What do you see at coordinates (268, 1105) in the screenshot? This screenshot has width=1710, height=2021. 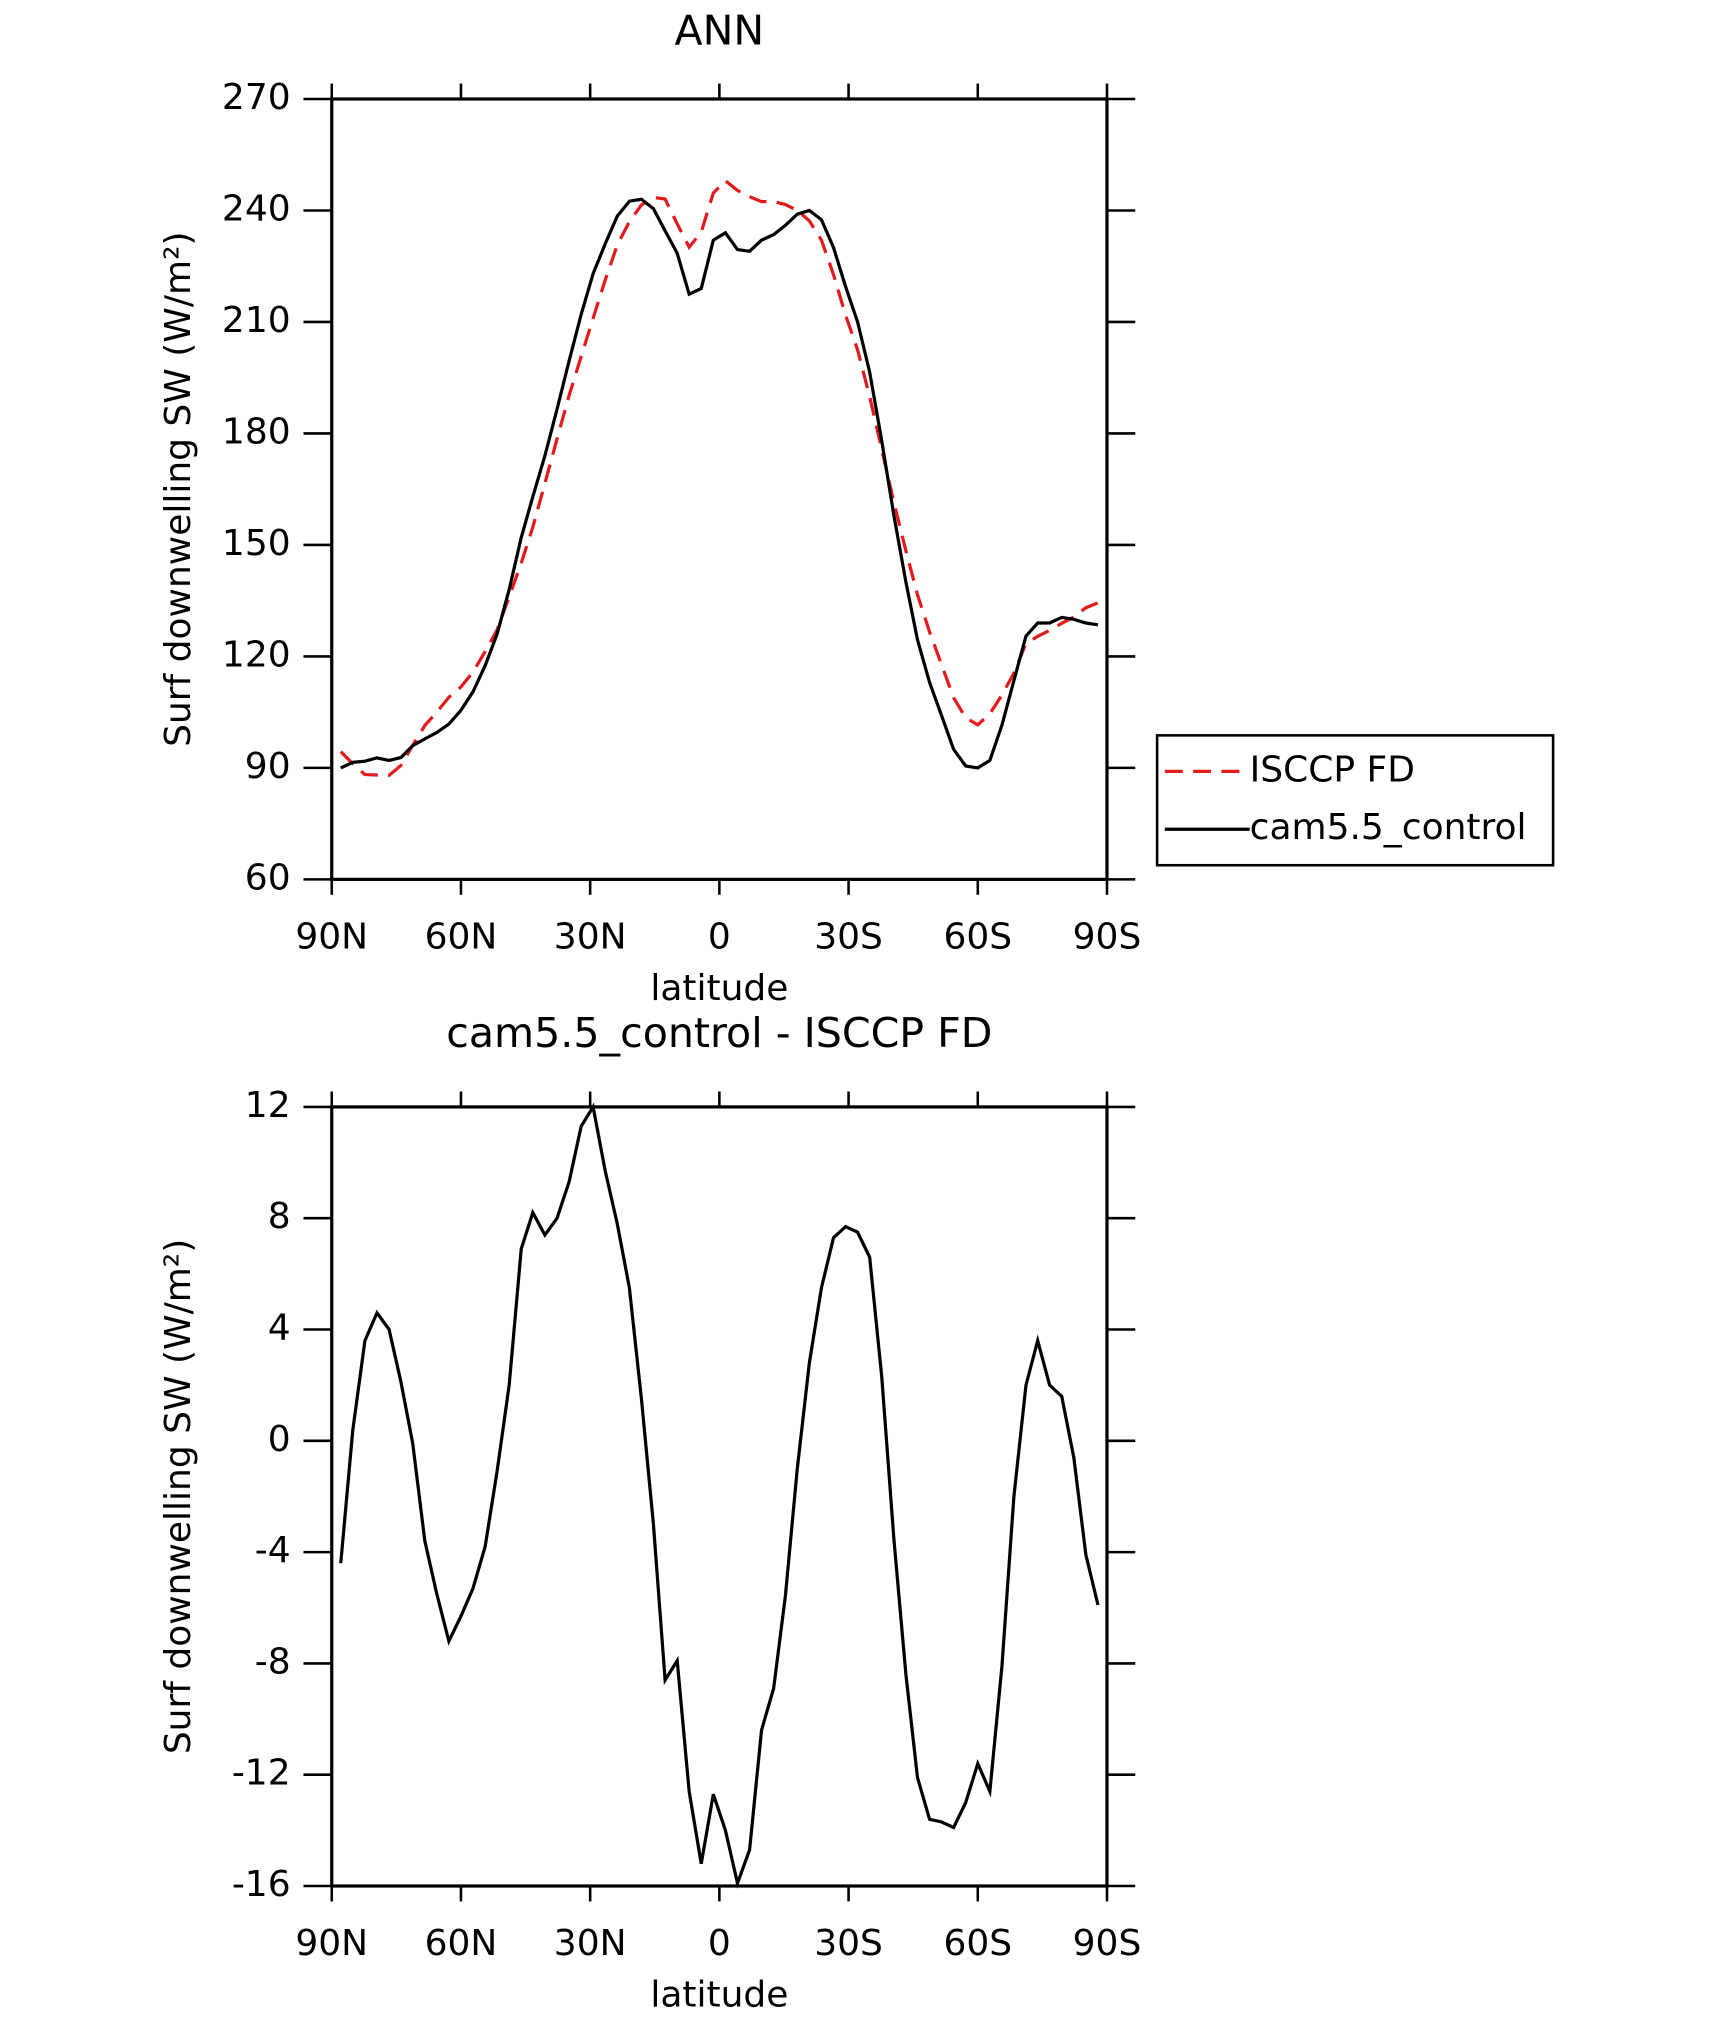 I see `y-tick-label: 12` at bounding box center [268, 1105].